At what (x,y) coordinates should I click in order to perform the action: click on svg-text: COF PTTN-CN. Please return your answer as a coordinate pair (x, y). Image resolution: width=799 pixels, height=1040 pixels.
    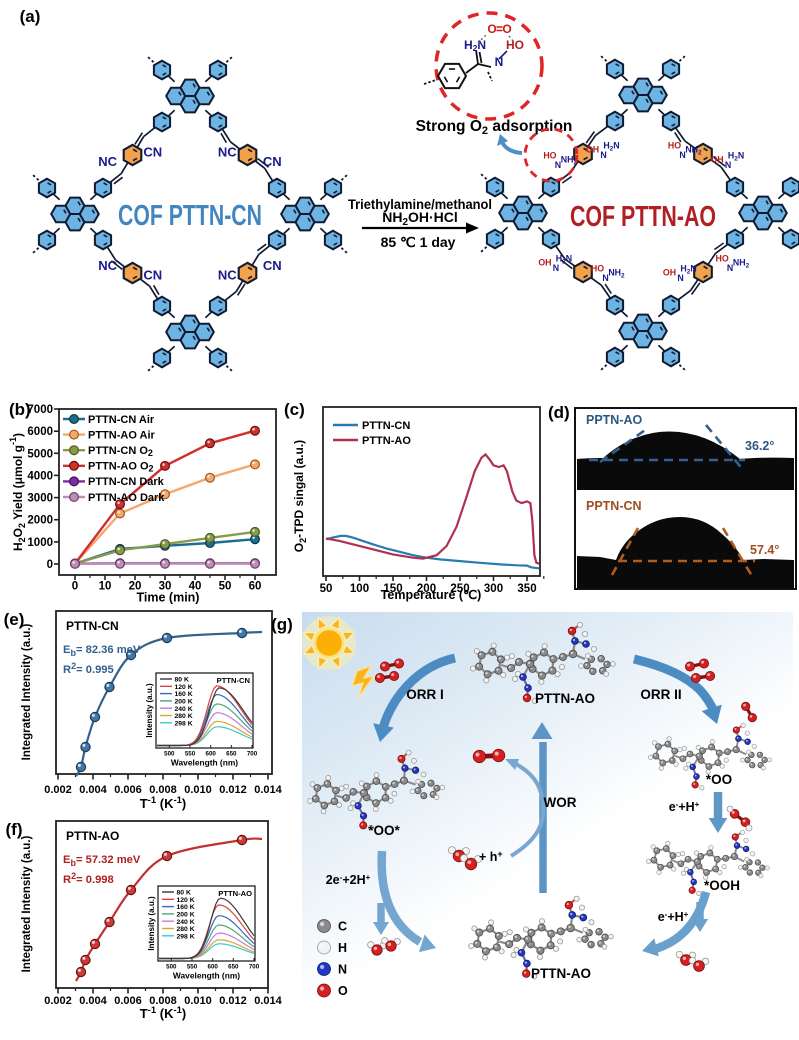
    Looking at the image, I should click on (190, 216).